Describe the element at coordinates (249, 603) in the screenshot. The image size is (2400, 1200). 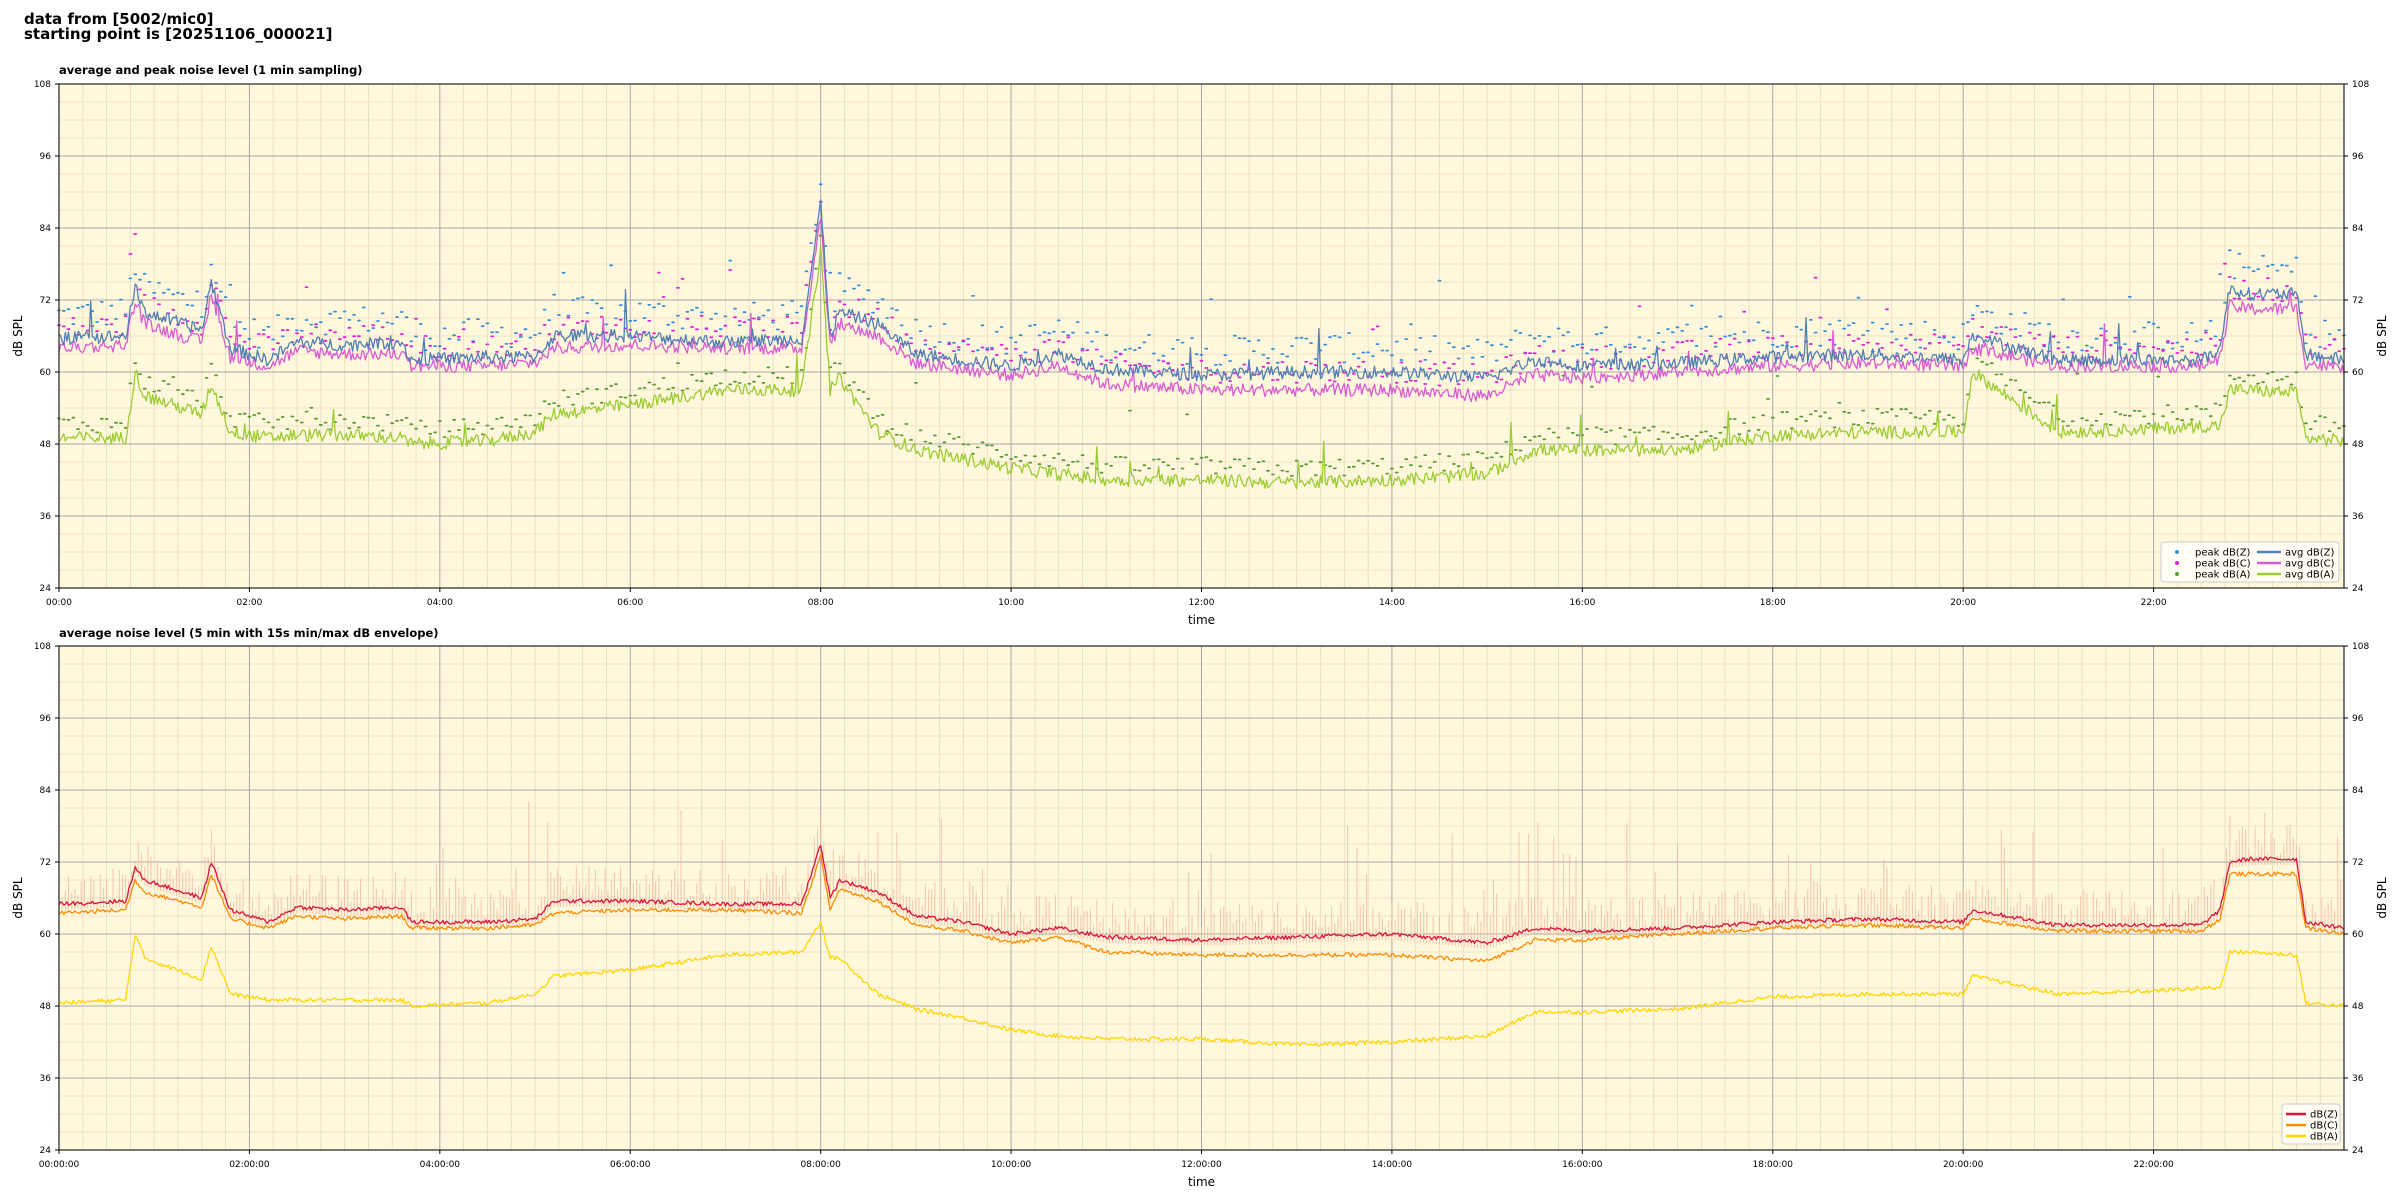
I see `x-tick-label: 02:00` at that location.